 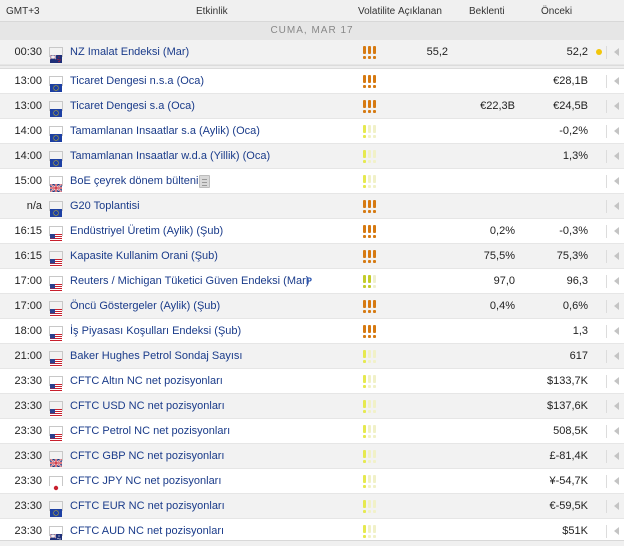 I want to click on volatility-icon-medium, so click(x=370, y=281).